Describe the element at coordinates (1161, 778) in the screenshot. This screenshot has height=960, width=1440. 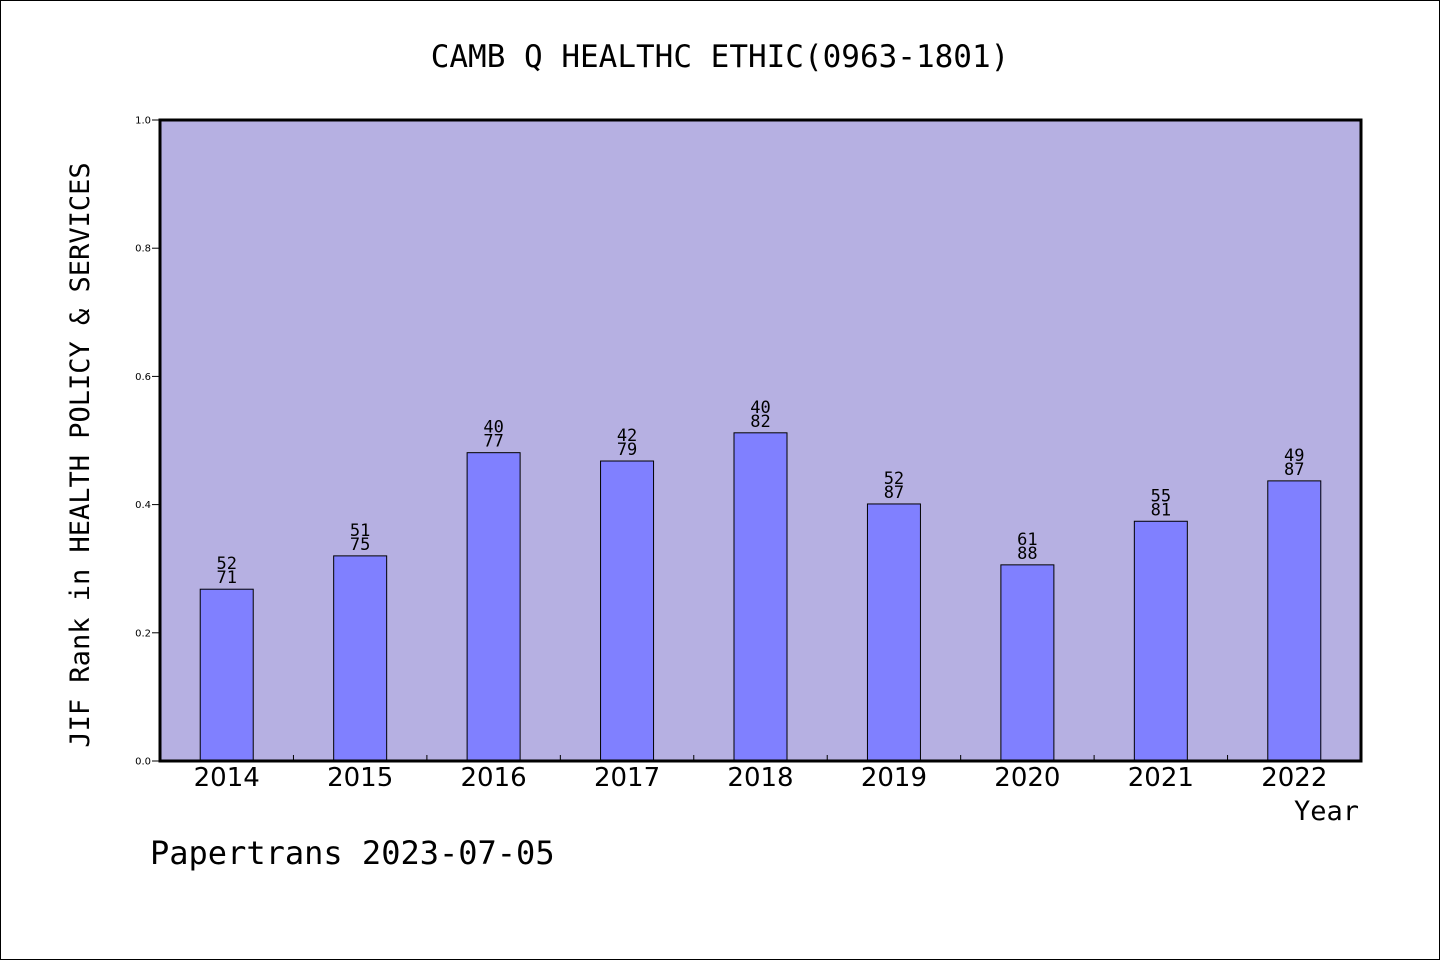
I see `x-tick-label: 2021` at that location.